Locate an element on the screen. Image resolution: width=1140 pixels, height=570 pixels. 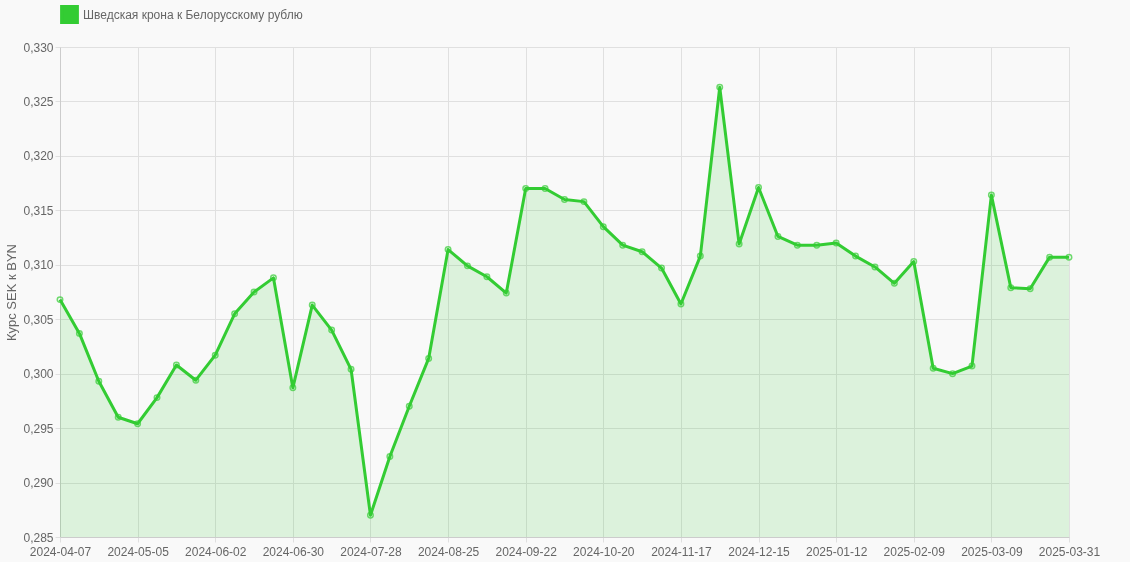
y-tick-label: 0,295 is located at coordinates (38, 428).